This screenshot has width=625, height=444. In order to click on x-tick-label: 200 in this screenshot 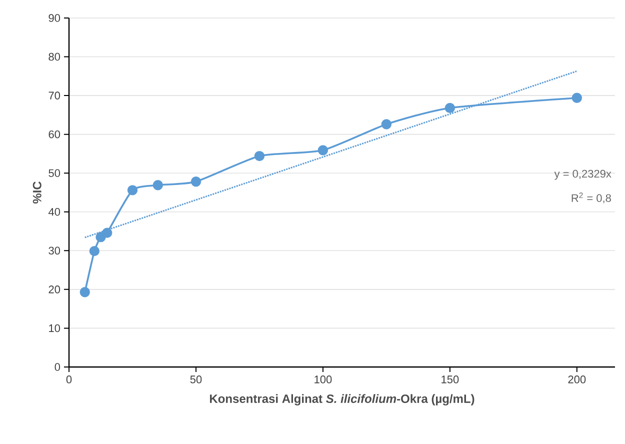, I will do `click(577, 380)`.